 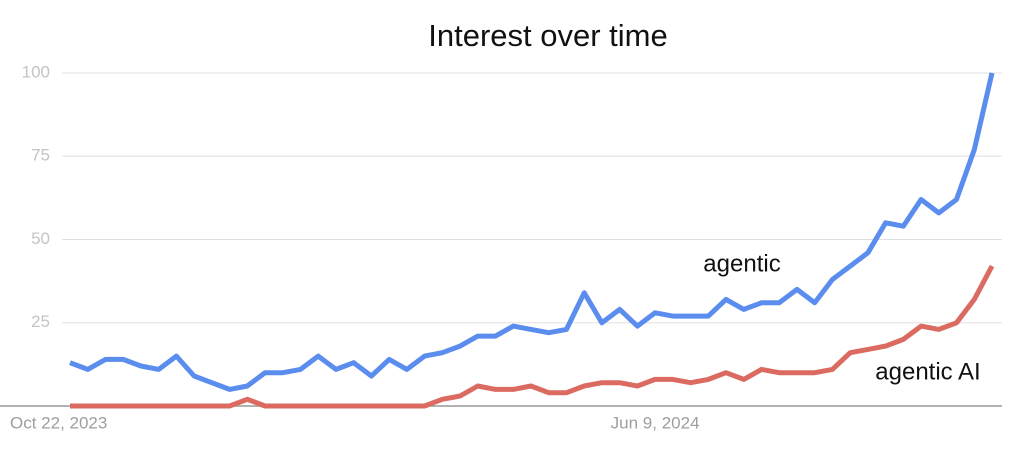 What do you see at coordinates (36, 71) in the screenshot?
I see `y-tick-label: 100` at bounding box center [36, 71].